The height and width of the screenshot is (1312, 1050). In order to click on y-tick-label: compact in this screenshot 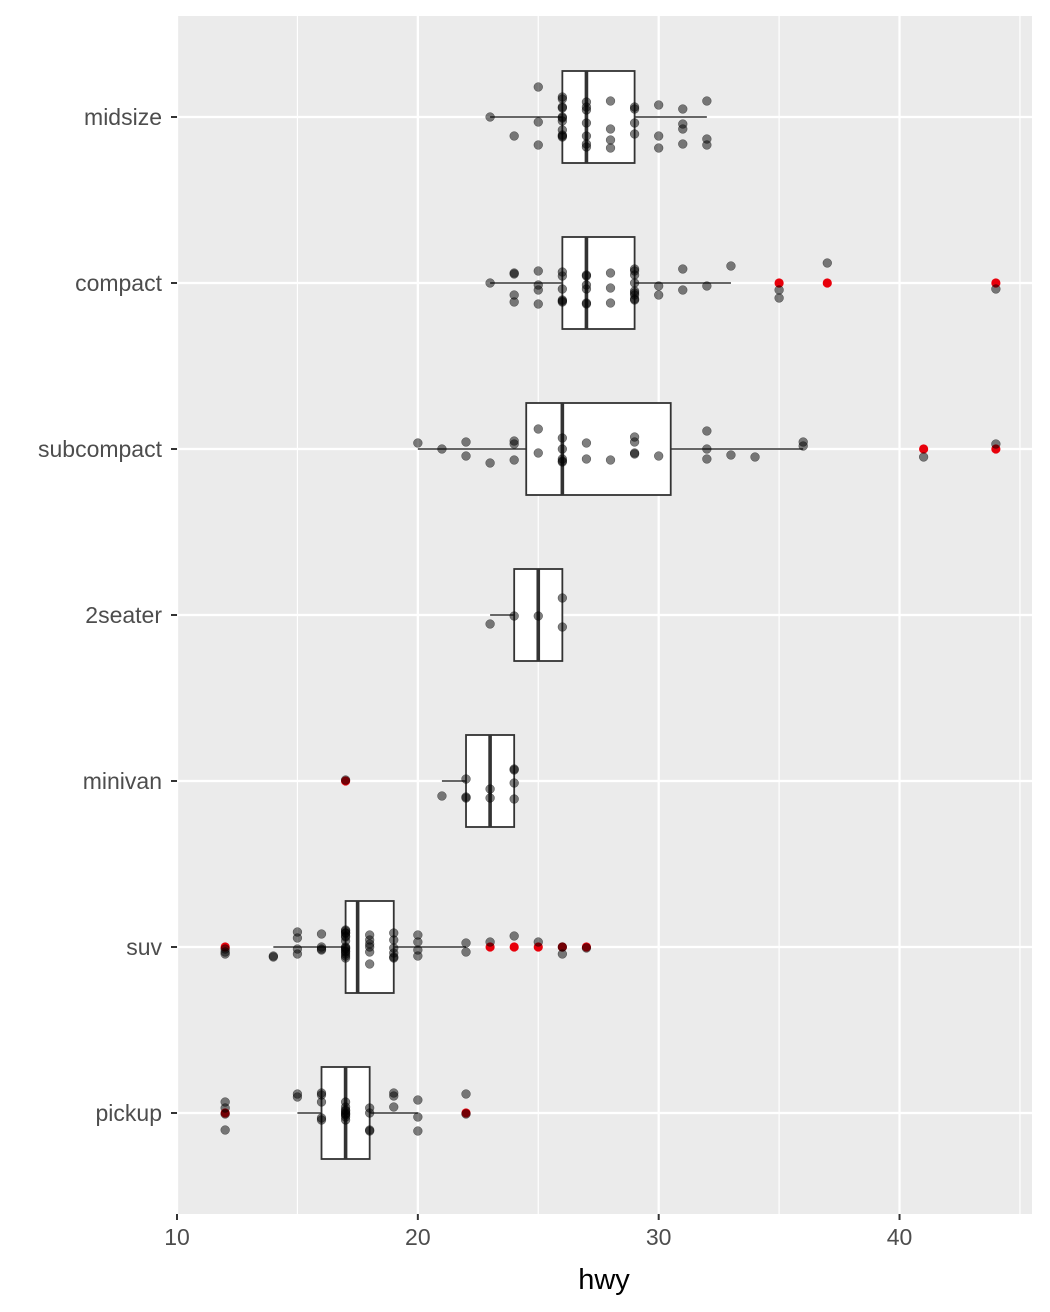, I will do `click(119, 283)`.